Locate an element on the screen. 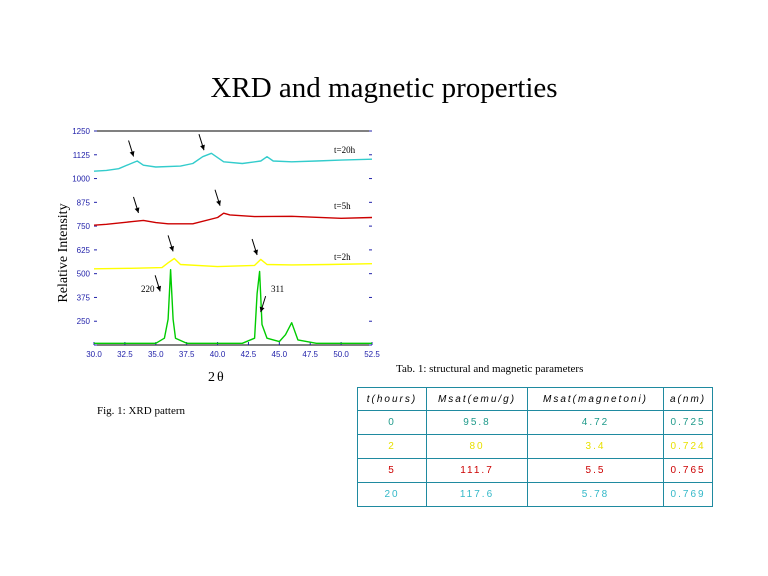 Image resolution: width=768 pixels, height=576 pixels. y-tick-label: 1125 is located at coordinates (82, 155).